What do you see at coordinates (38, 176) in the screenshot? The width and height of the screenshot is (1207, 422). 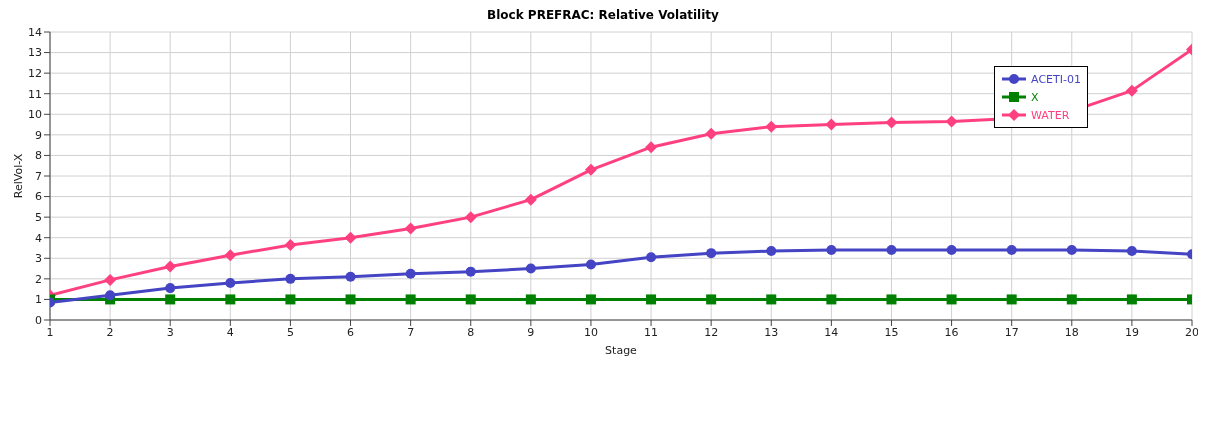 I see `y-tick-label: 7` at bounding box center [38, 176].